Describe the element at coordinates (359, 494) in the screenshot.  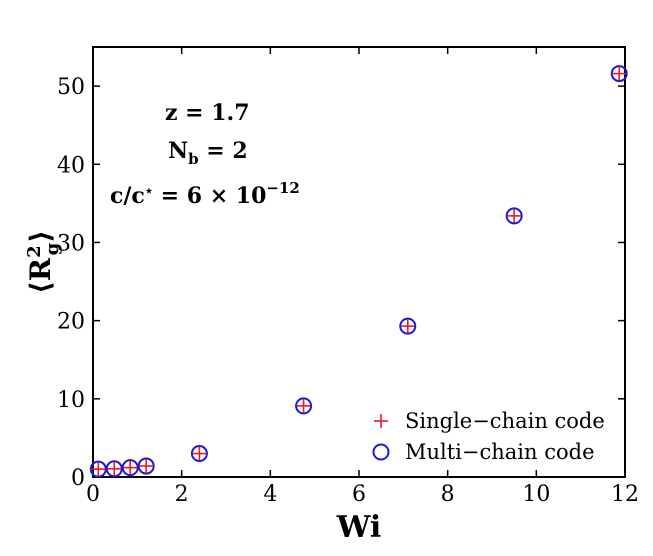
I see `x-tick-label: 6` at that location.